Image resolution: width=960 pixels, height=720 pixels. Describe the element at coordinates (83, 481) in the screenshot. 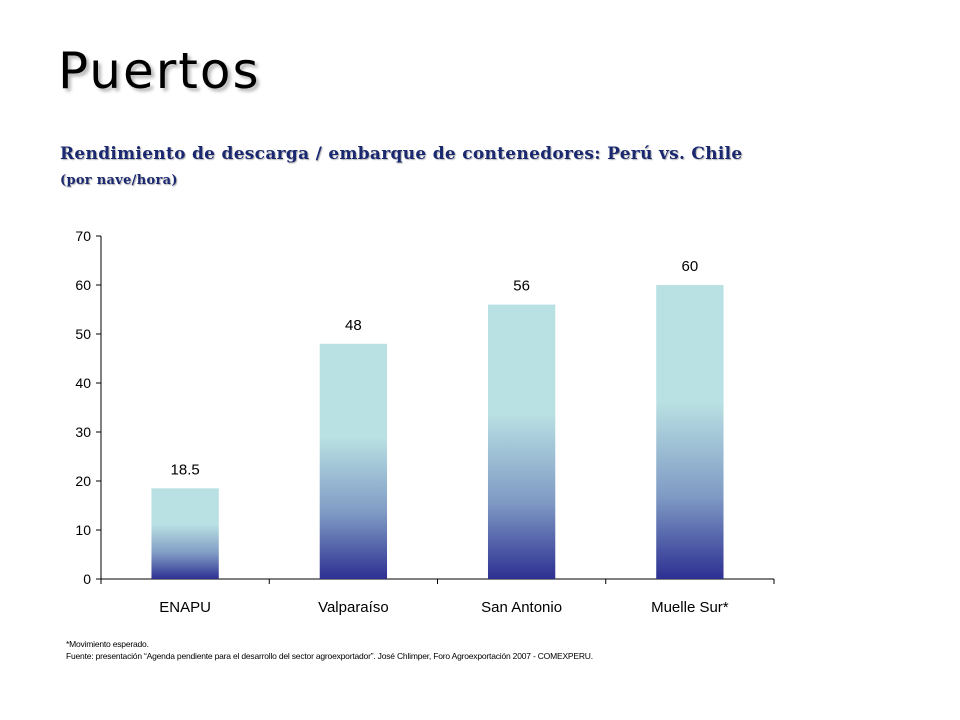

I see `y-tick-label: 20` at that location.